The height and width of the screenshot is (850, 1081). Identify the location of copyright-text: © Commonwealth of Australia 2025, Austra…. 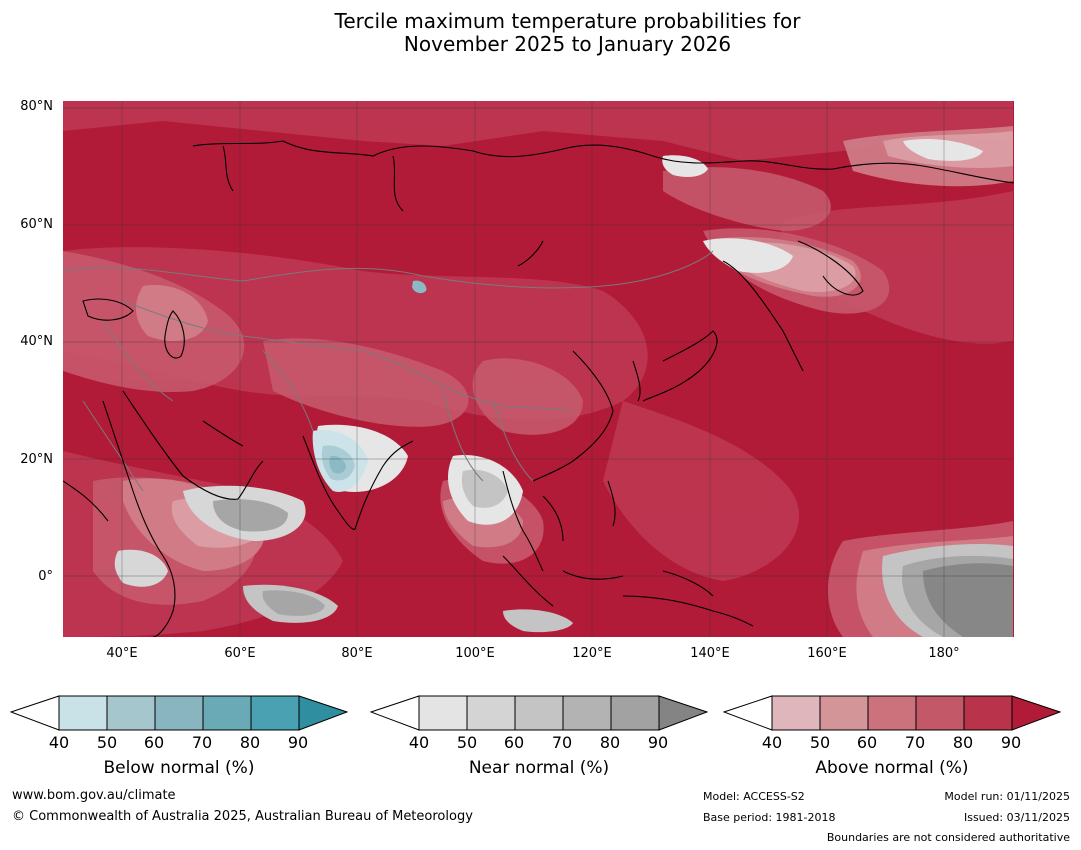
(242, 816).